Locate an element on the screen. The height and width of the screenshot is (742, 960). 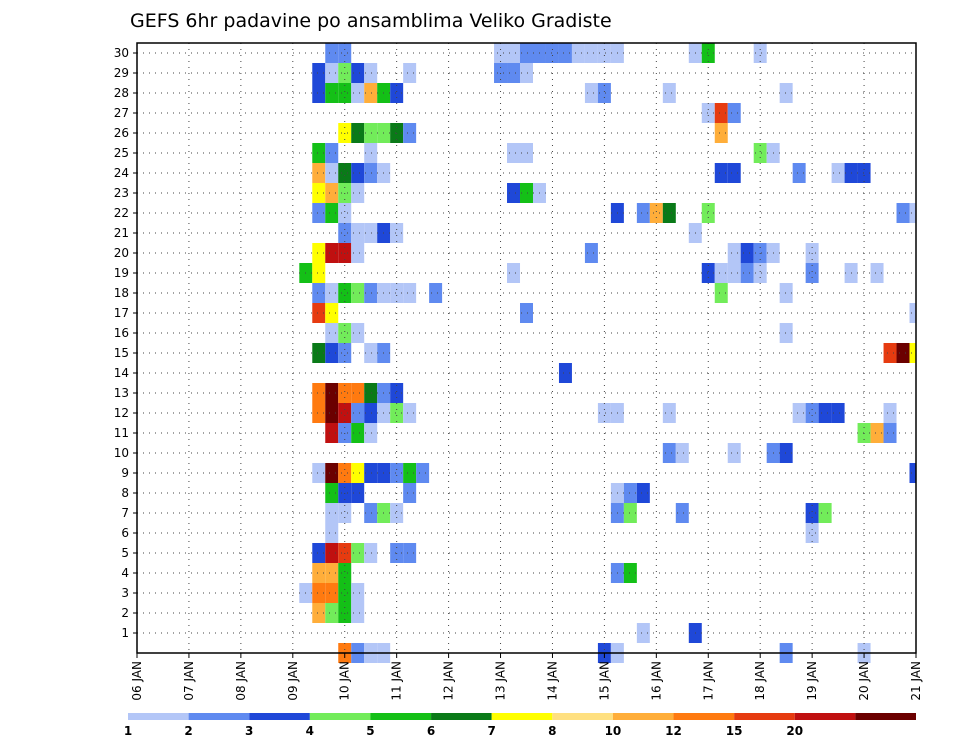
y-tick-label: 15 is located at coordinates (121, 353).